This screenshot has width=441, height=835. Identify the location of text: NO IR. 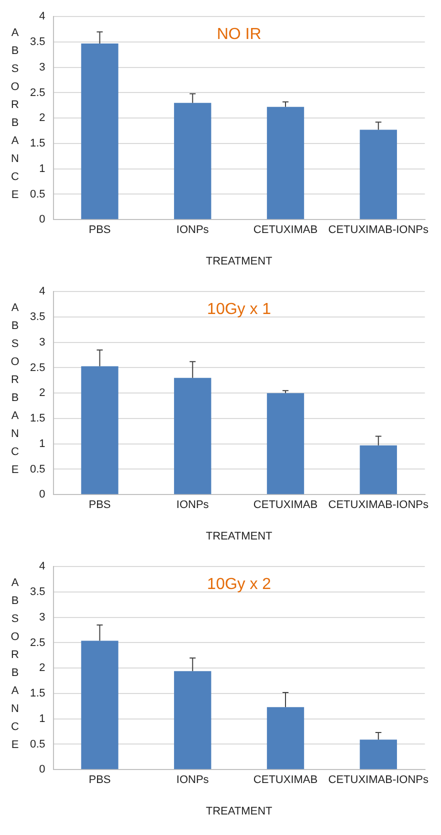
(239, 35).